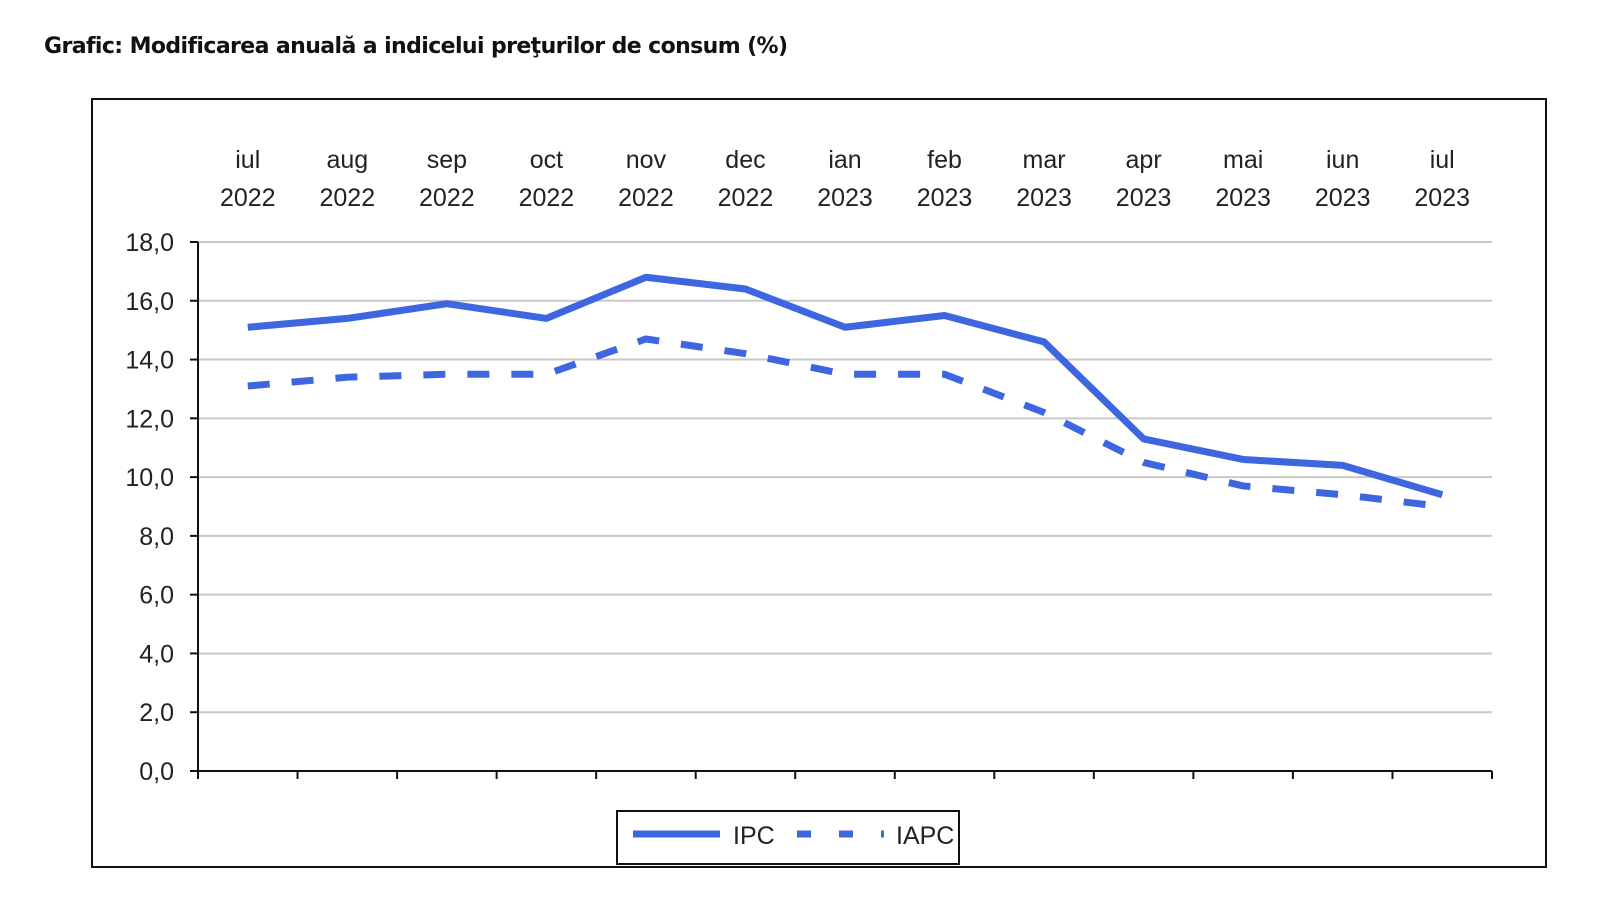  What do you see at coordinates (149, 419) in the screenshot?
I see `y-tick-label: 12,0` at bounding box center [149, 419].